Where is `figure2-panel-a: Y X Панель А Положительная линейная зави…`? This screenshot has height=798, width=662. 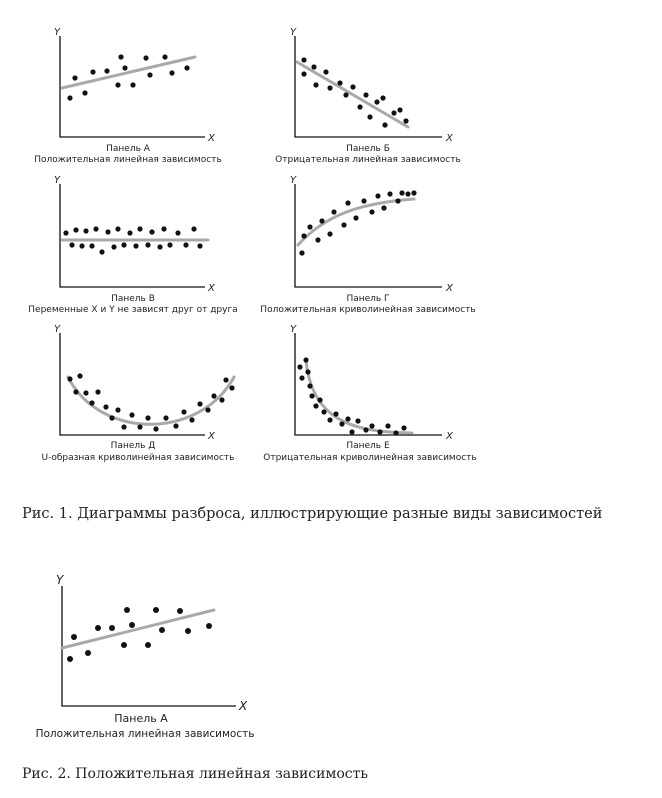
figure2-panel-a: Y X Панель А Положительная линейная зави… is located at coordinates (145, 656).